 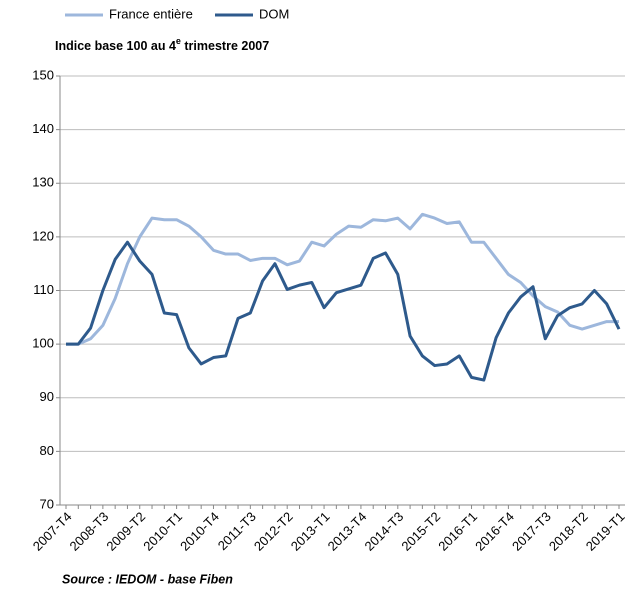 I want to click on x-tick-label: 2015-T2, so click(x=420, y=531).